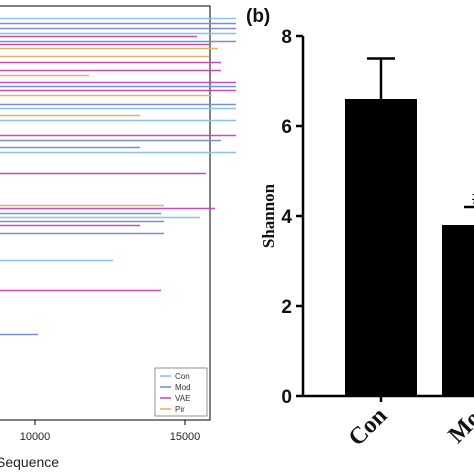 The height and width of the screenshot is (474, 474). What do you see at coordinates (29, 462) in the screenshot?
I see `rarefaction-x-axis-label: Sequence` at bounding box center [29, 462].